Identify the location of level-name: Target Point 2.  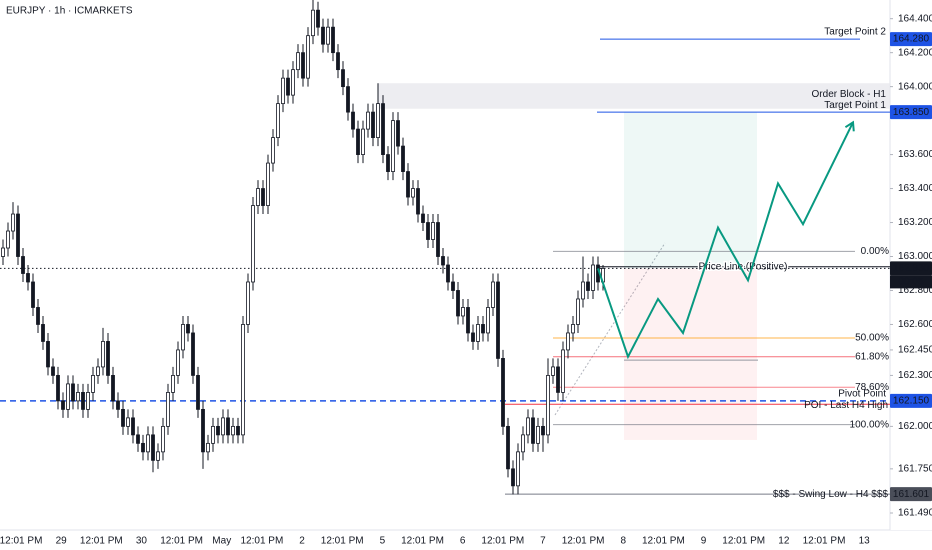
(855, 32).